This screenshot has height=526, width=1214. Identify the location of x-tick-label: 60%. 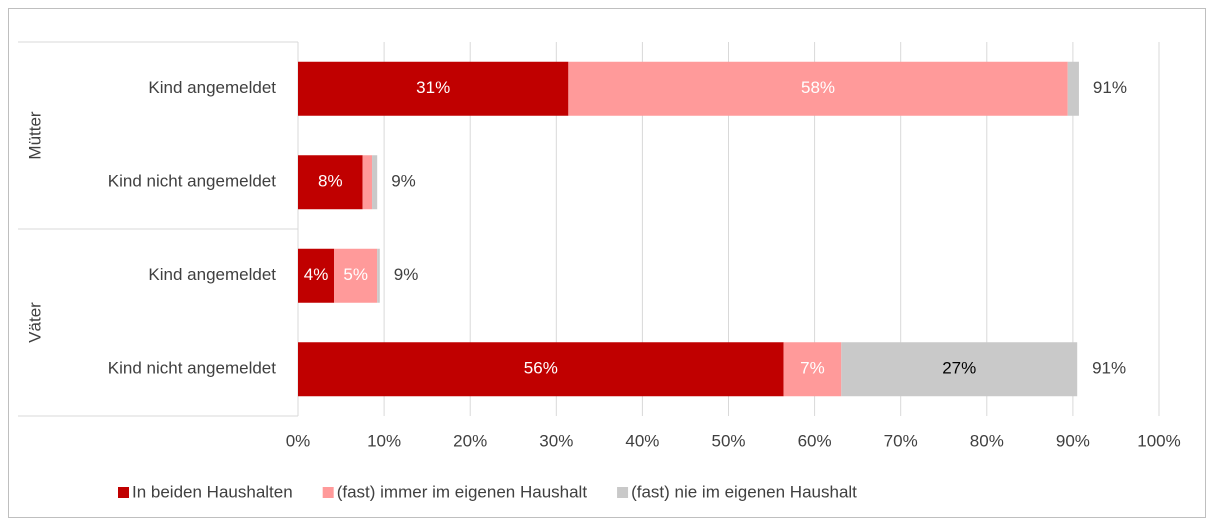
(815, 440).